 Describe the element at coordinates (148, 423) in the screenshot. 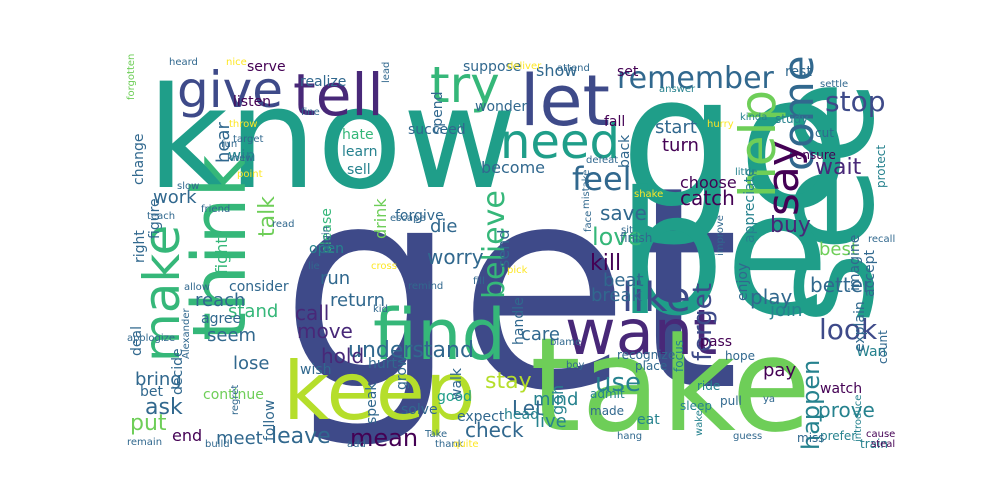

I see `word-put: put` at that location.